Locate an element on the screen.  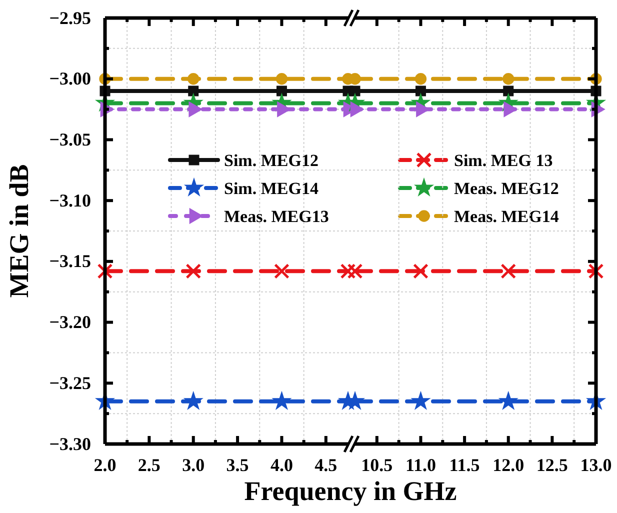
x-tick-label: 4.5 is located at coordinates (326, 464).